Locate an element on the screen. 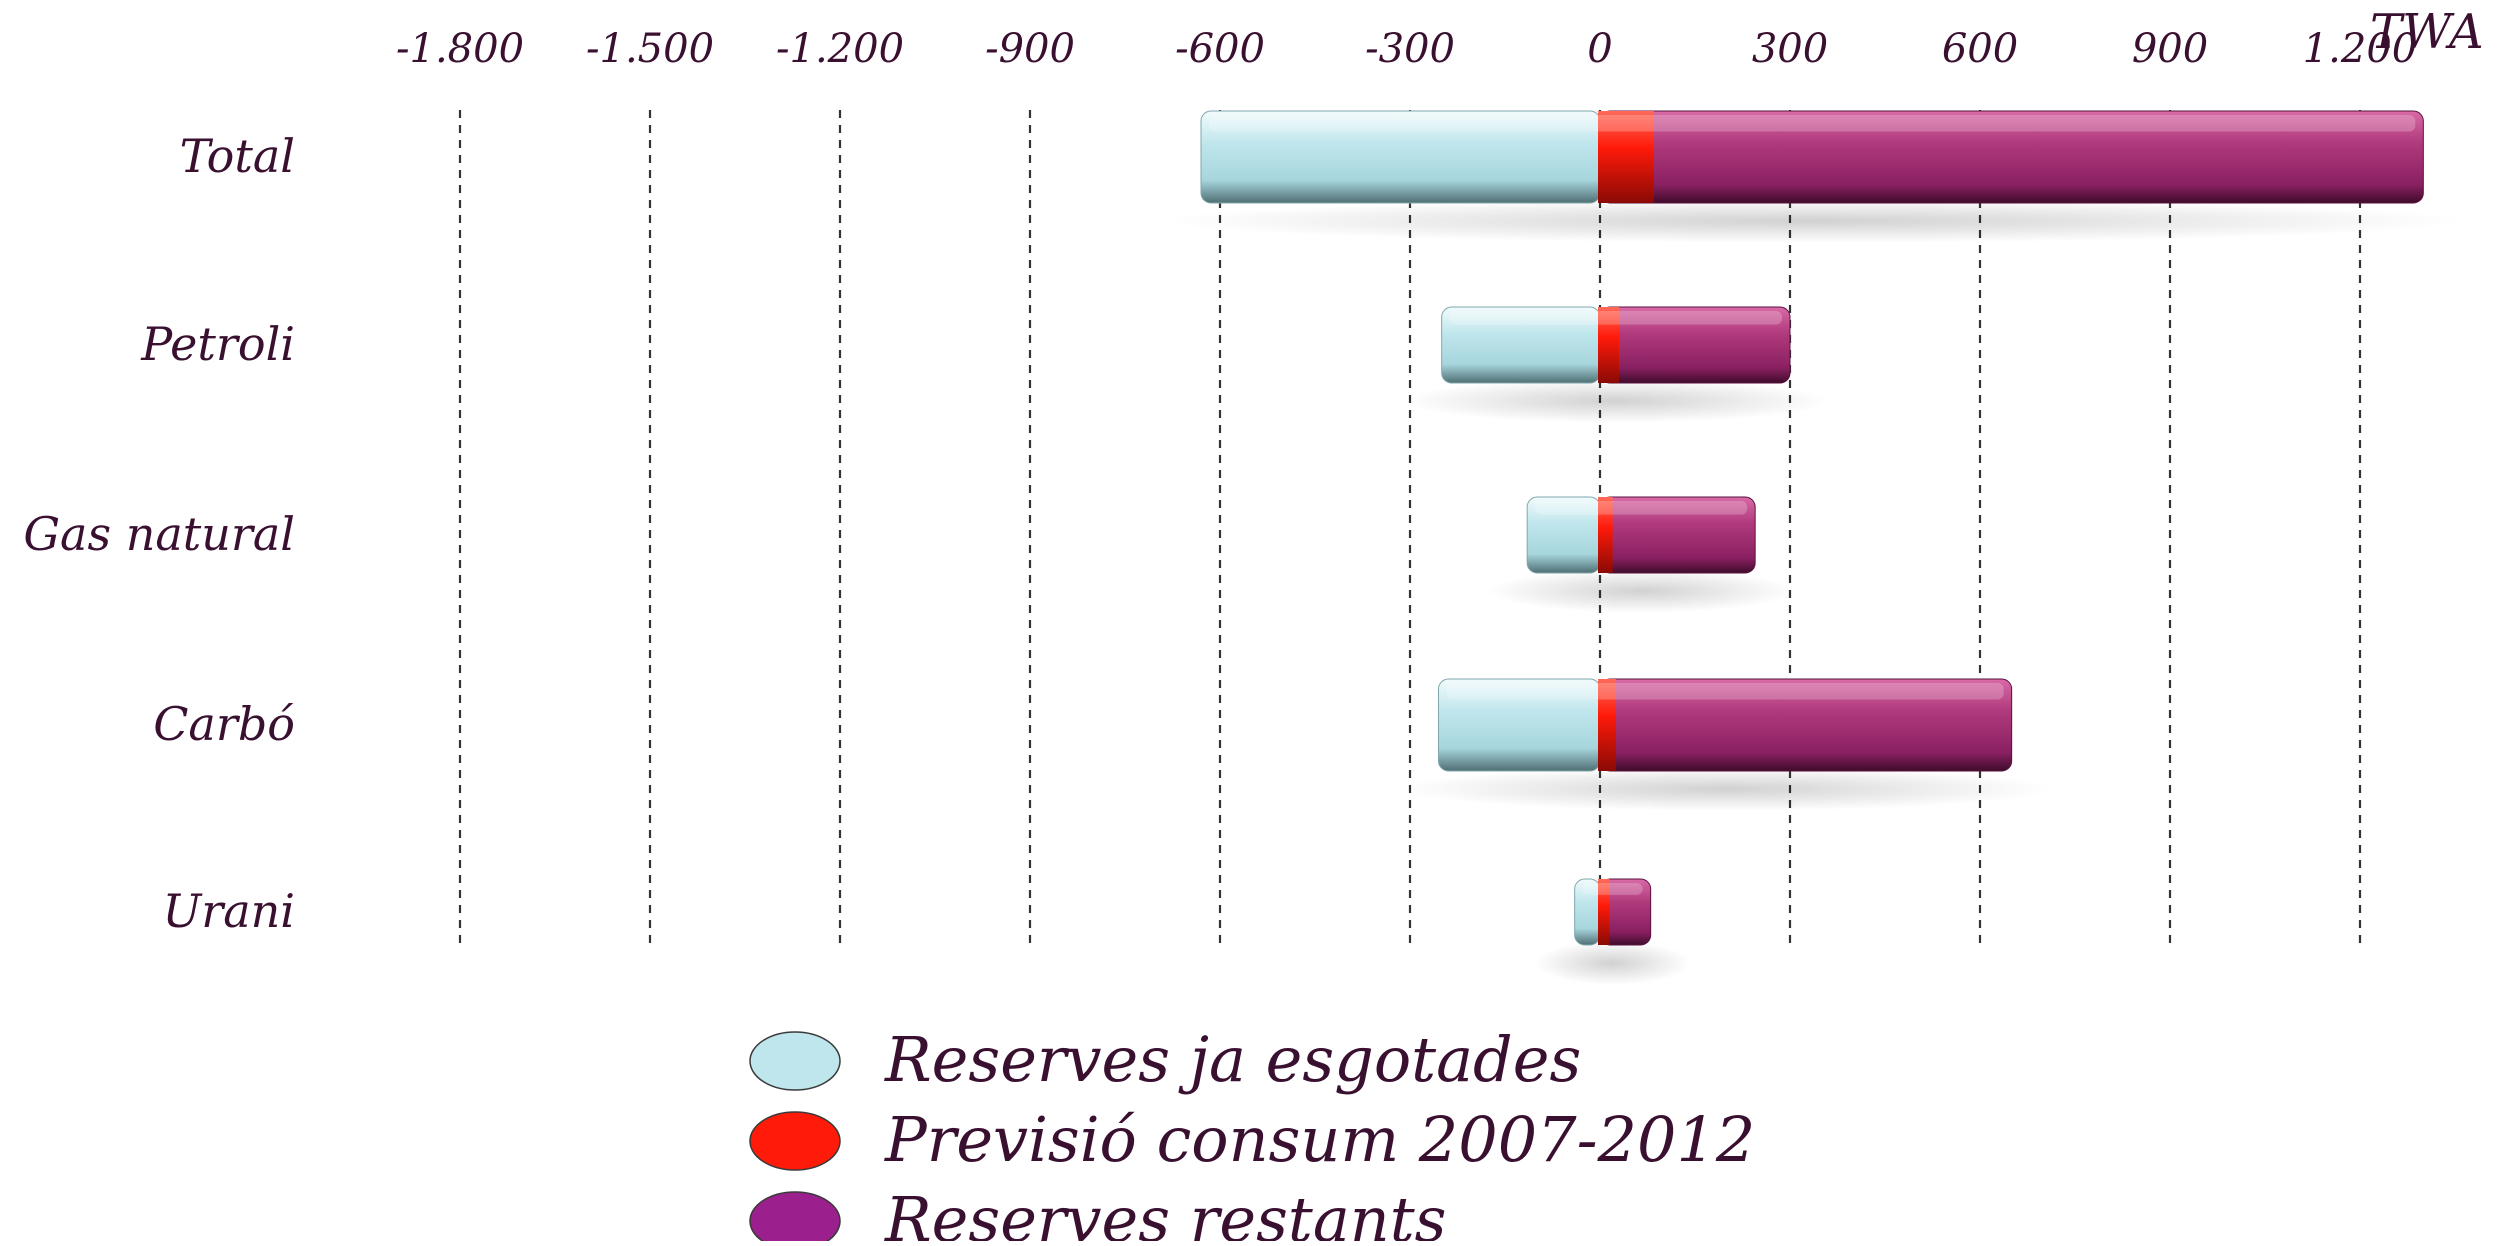  legend-label: Previsió consum 2007-2012 is located at coordinates (1319, 1139).